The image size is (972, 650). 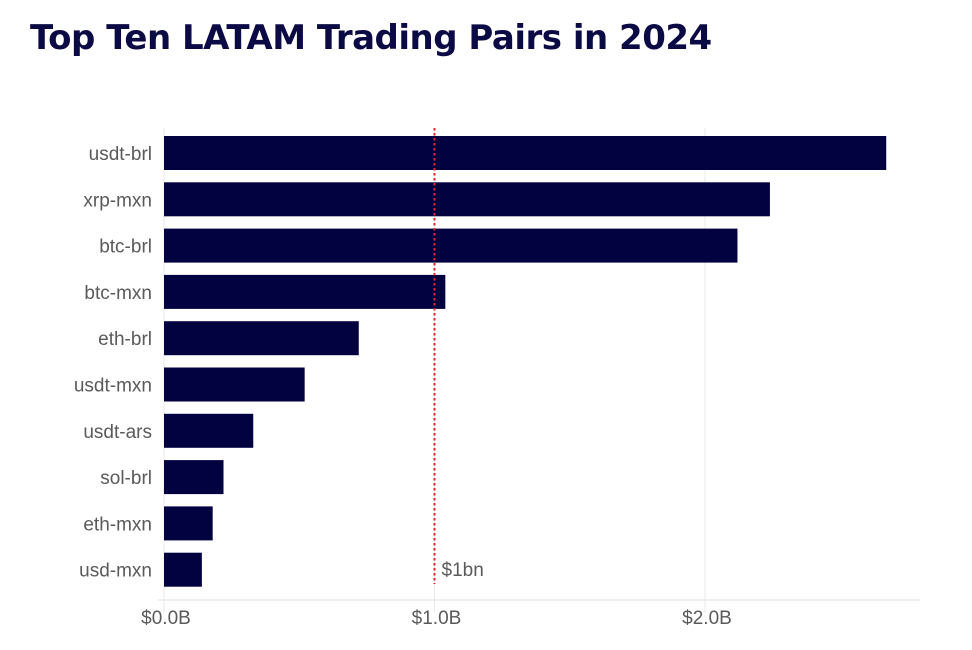 What do you see at coordinates (305, 291) in the screenshot?
I see `bar-btc-mxn` at bounding box center [305, 291].